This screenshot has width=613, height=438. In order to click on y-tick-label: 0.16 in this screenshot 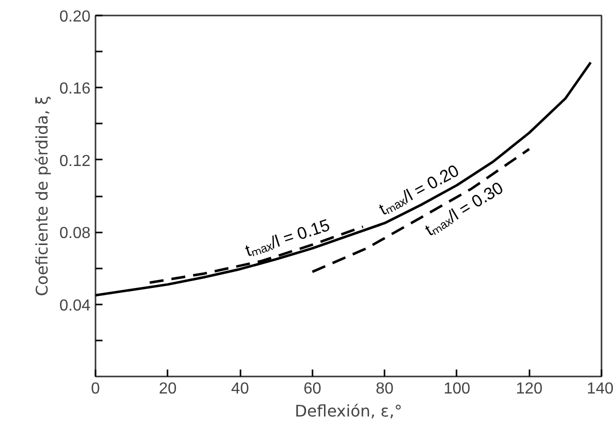, I will do `click(75, 89)`.